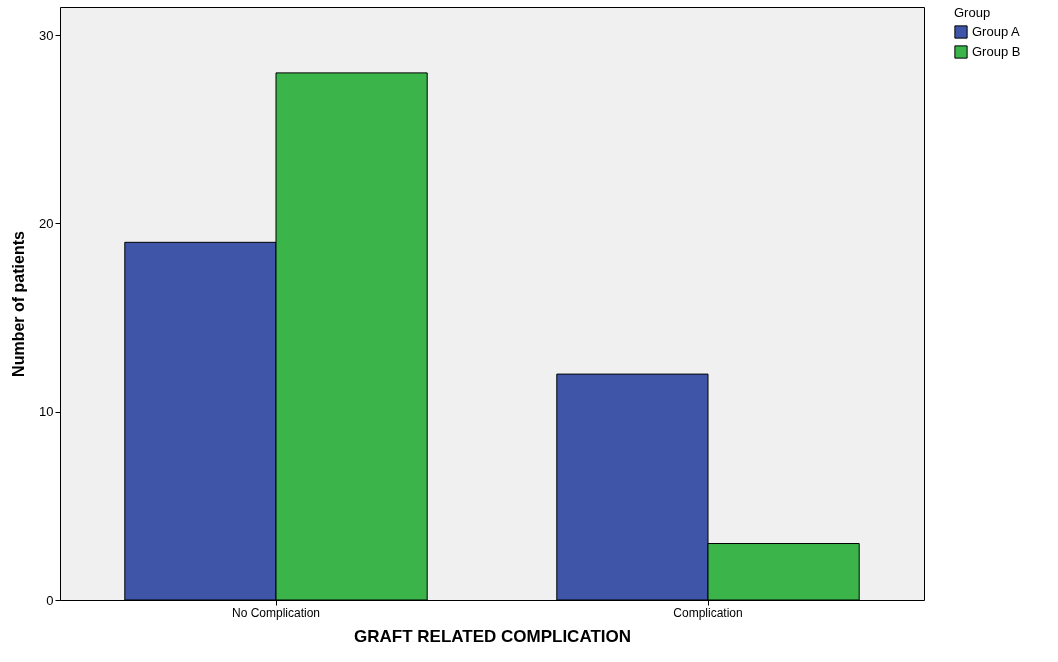 The image size is (1058, 662). What do you see at coordinates (708, 612) in the screenshot?
I see `x-tick-label: Complication` at bounding box center [708, 612].